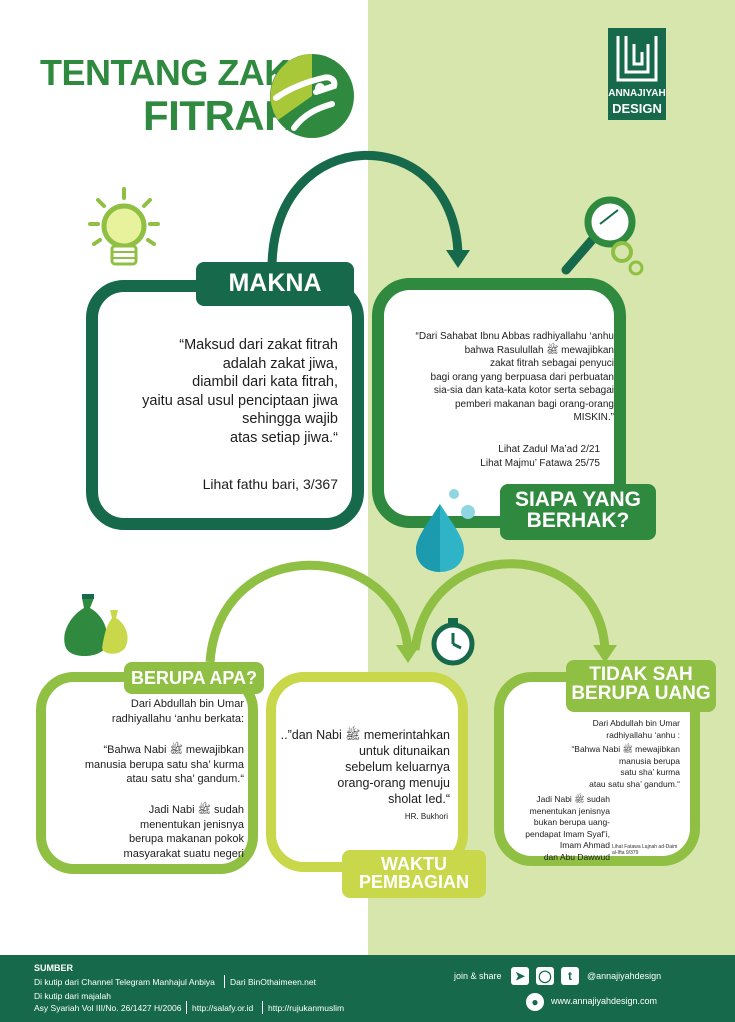 The width and height of the screenshot is (735, 1022). Describe the element at coordinates (196, 810) in the screenshot. I see `berupa-note-line: Jadi Nabi ﷺ sudah` at that location.